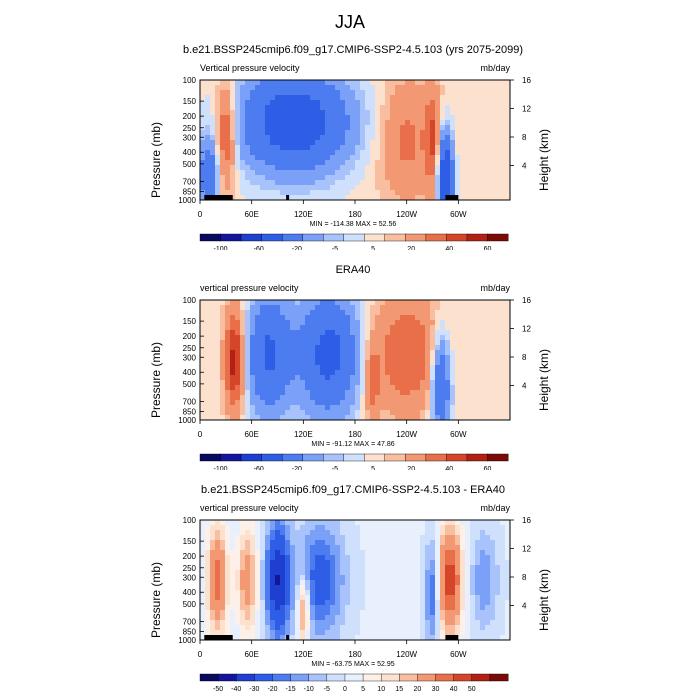  I want to click on colorbar-swatch, so click(390, 677).